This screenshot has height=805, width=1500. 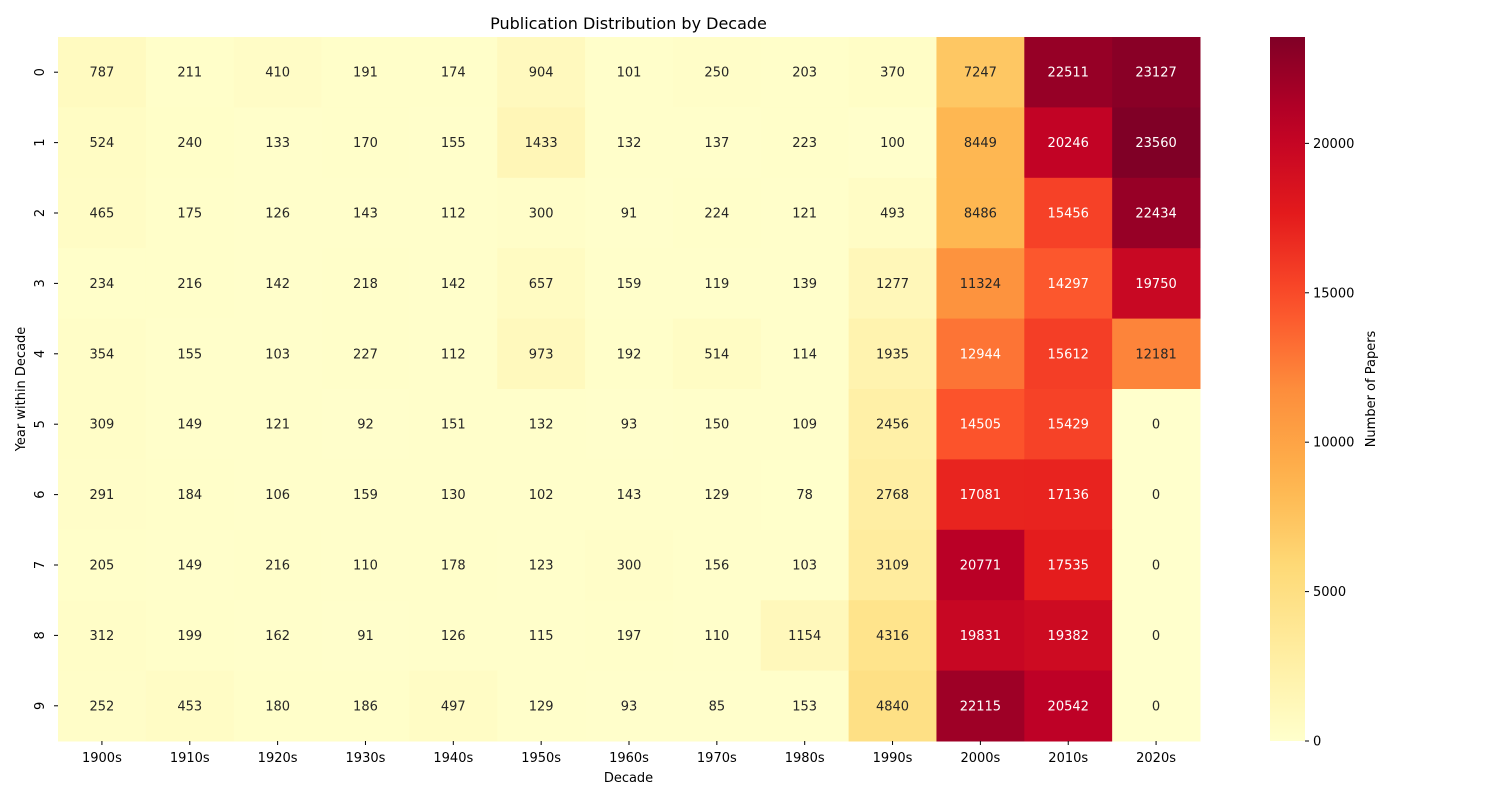 I want to click on heatmap-cell-label: 170, so click(x=365, y=143).